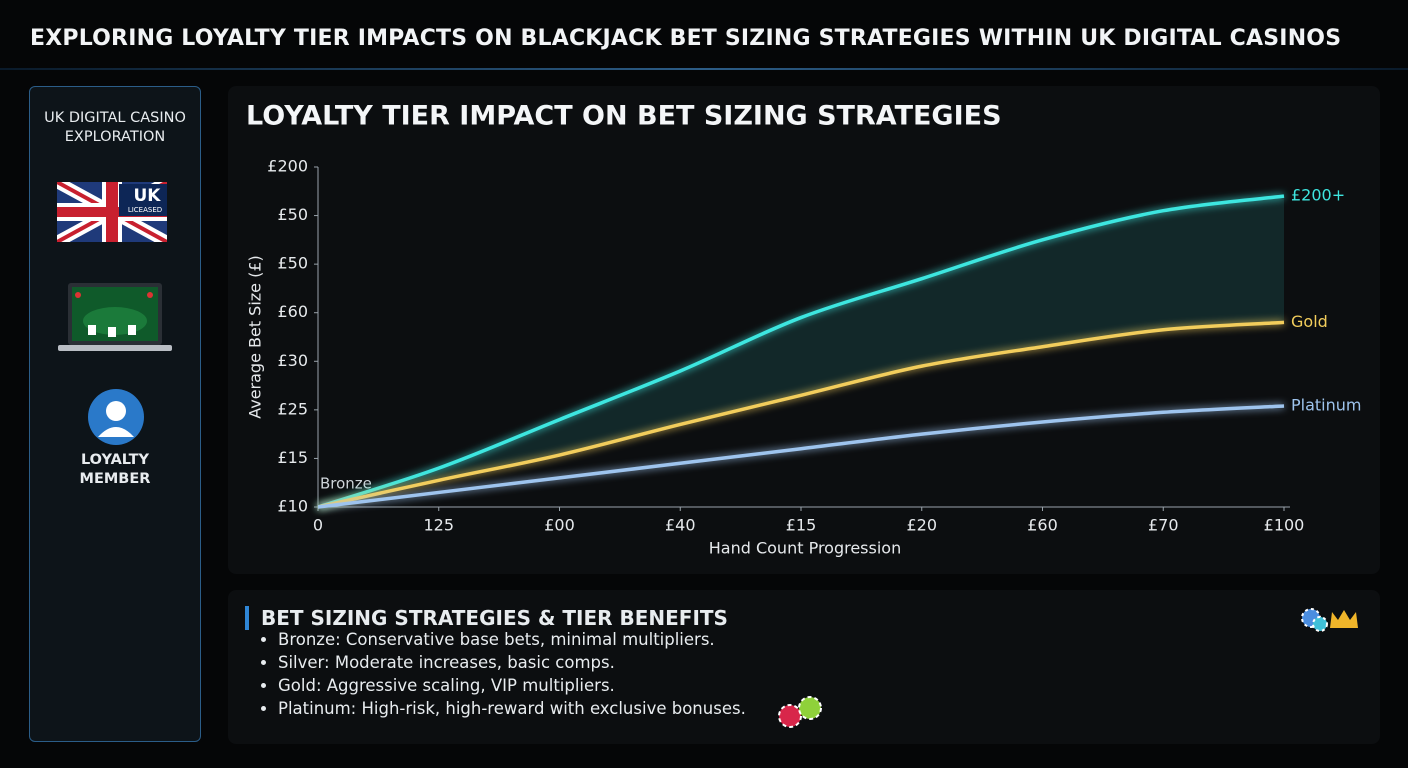 The width and height of the screenshot is (1408, 768). I want to click on x-tick-label: £00, so click(559, 525).